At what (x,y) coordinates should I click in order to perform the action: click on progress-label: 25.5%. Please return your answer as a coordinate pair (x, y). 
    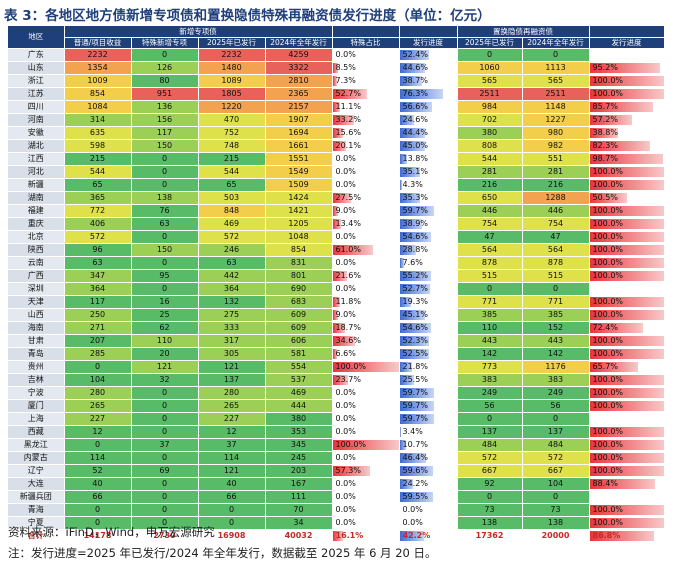
    Looking at the image, I should click on (415, 379).